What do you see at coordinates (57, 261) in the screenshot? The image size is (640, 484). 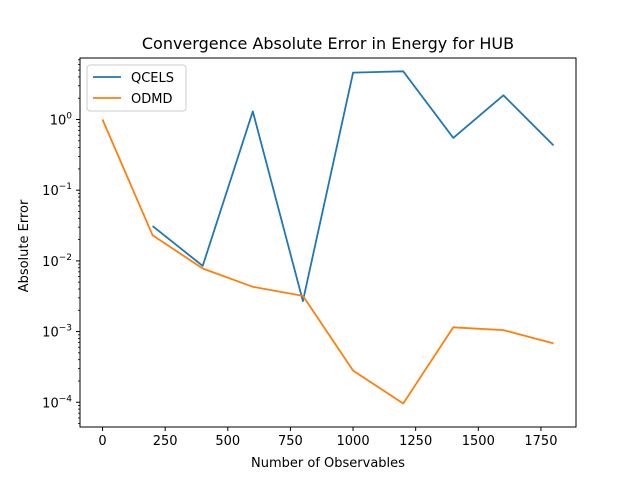 I see `y-tick-label: 10⁻²` at bounding box center [57, 261].